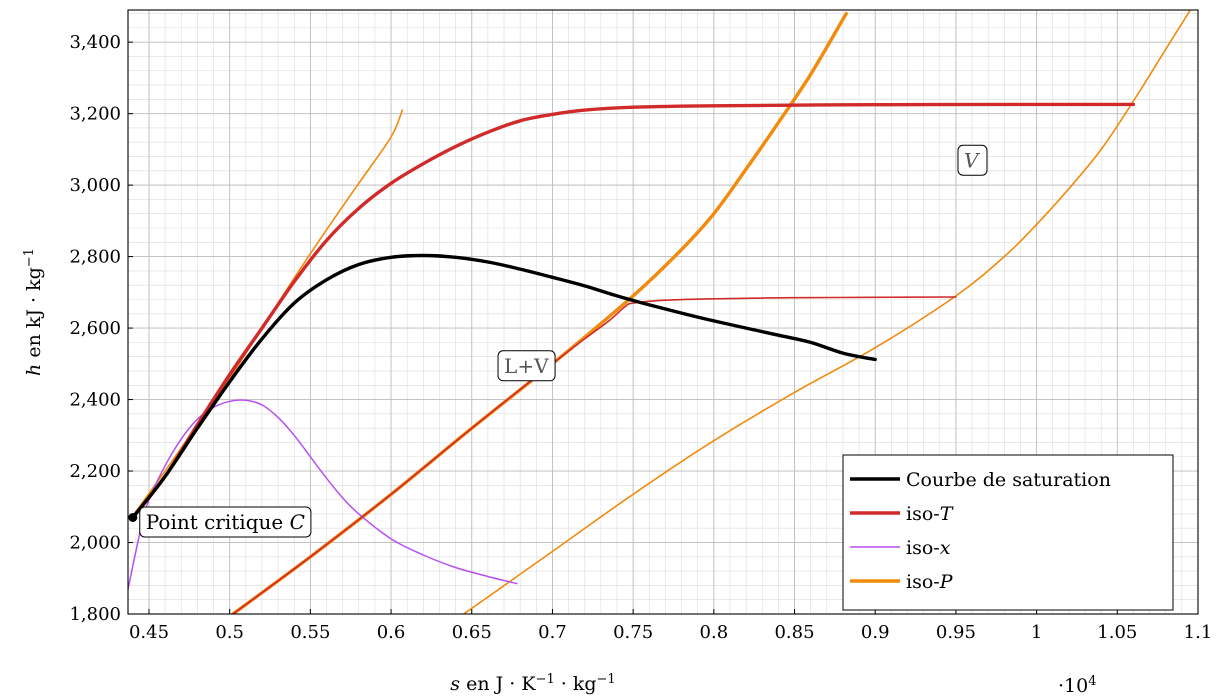  I want to click on critical-point-label-box, so click(225, 522).